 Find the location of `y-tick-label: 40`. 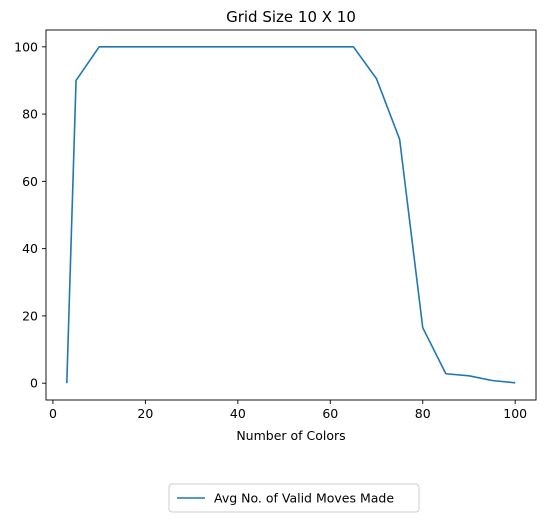

y-tick-label: 40 is located at coordinates (30, 248).